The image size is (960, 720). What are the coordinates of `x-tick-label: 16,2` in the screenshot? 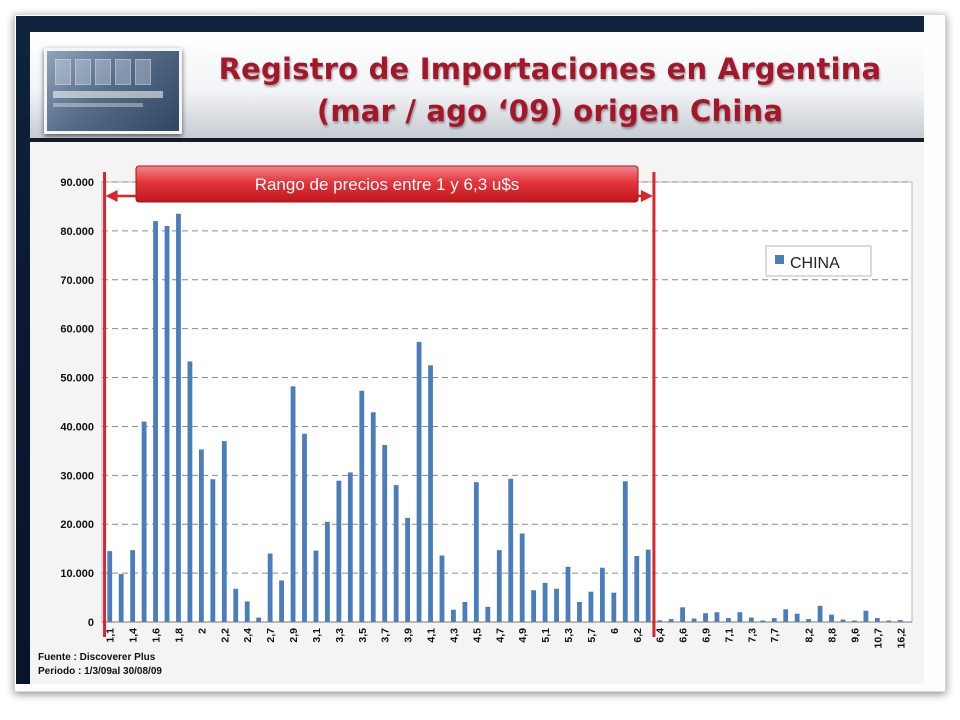 It's located at (901, 638).